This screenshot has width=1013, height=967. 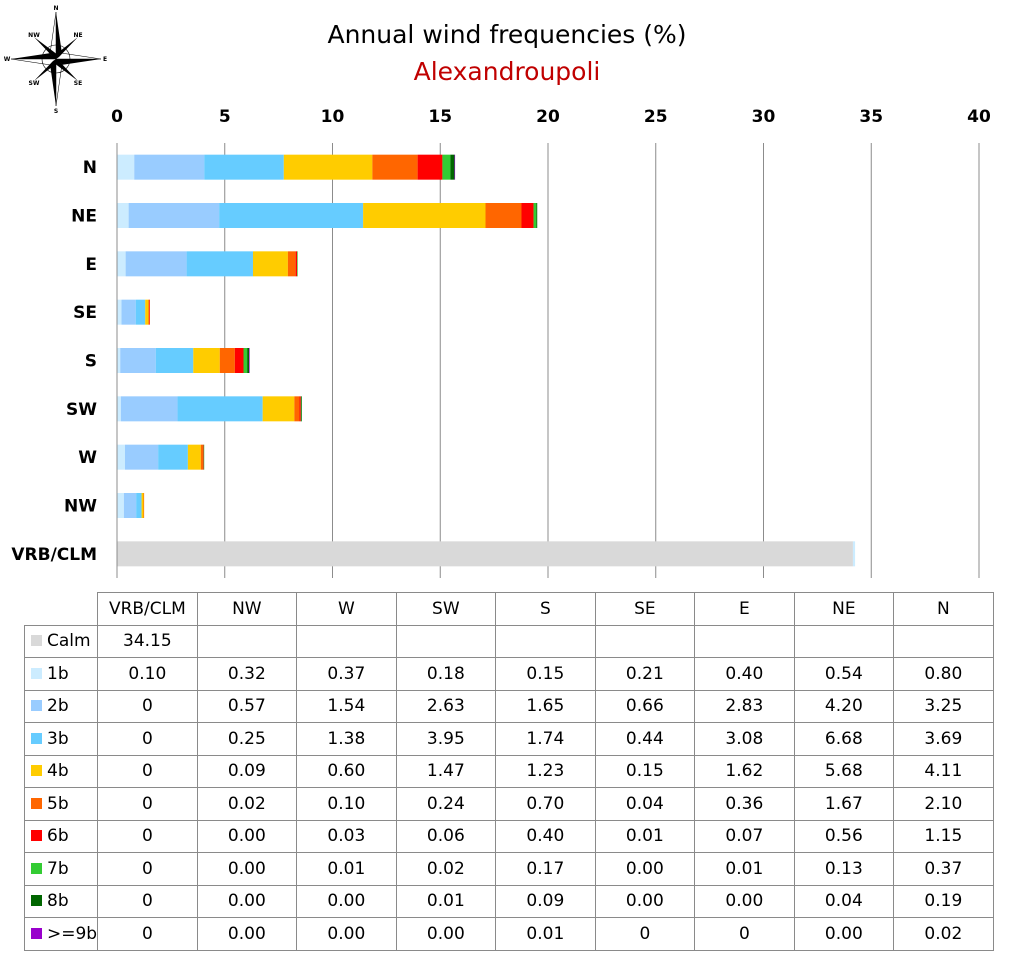 I want to click on x-tick-label: 35, so click(x=871, y=117).